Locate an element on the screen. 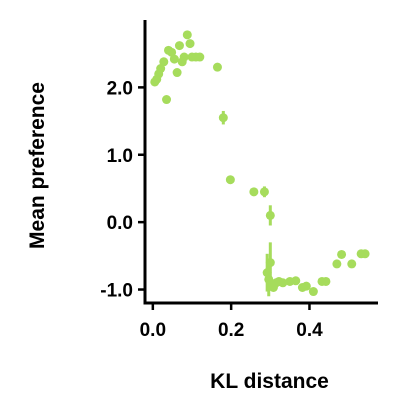 The height and width of the screenshot is (420, 420). y-tick-label: 0.0 is located at coordinates (120, 223).